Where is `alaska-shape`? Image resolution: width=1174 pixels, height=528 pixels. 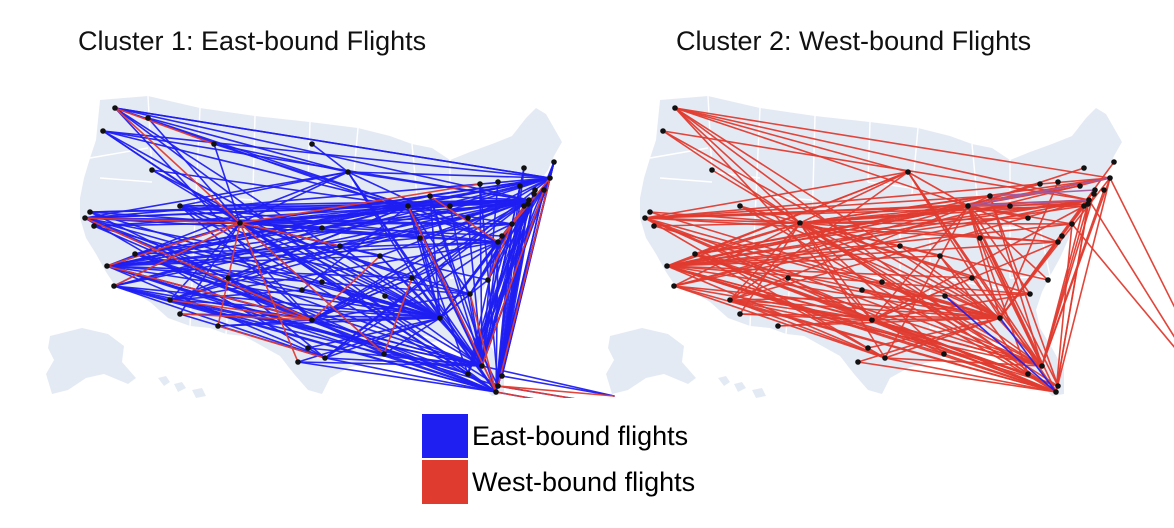
alaska-shape is located at coordinates (91, 361).